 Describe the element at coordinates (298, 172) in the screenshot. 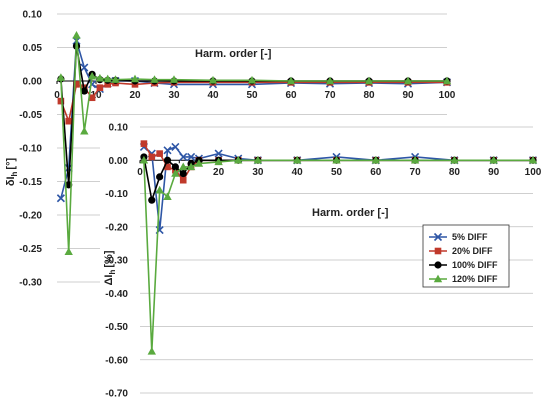

I see `lower-x-tick-label: 40` at that location.